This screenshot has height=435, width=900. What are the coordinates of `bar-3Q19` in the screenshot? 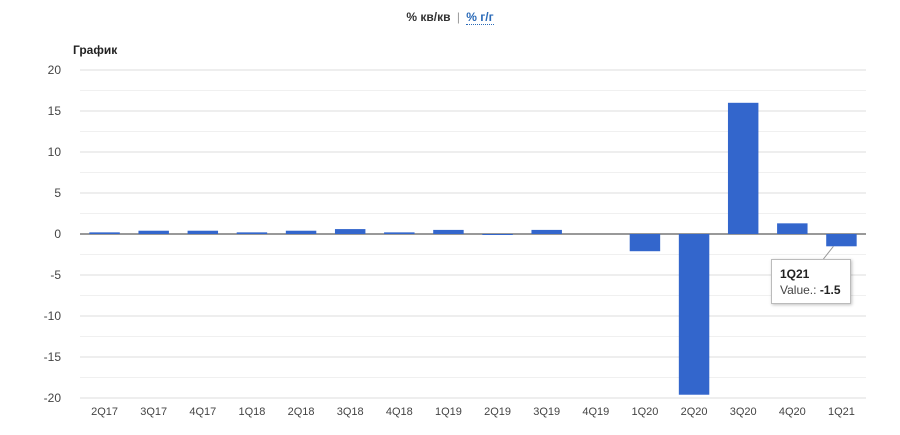 It's located at (546, 231).